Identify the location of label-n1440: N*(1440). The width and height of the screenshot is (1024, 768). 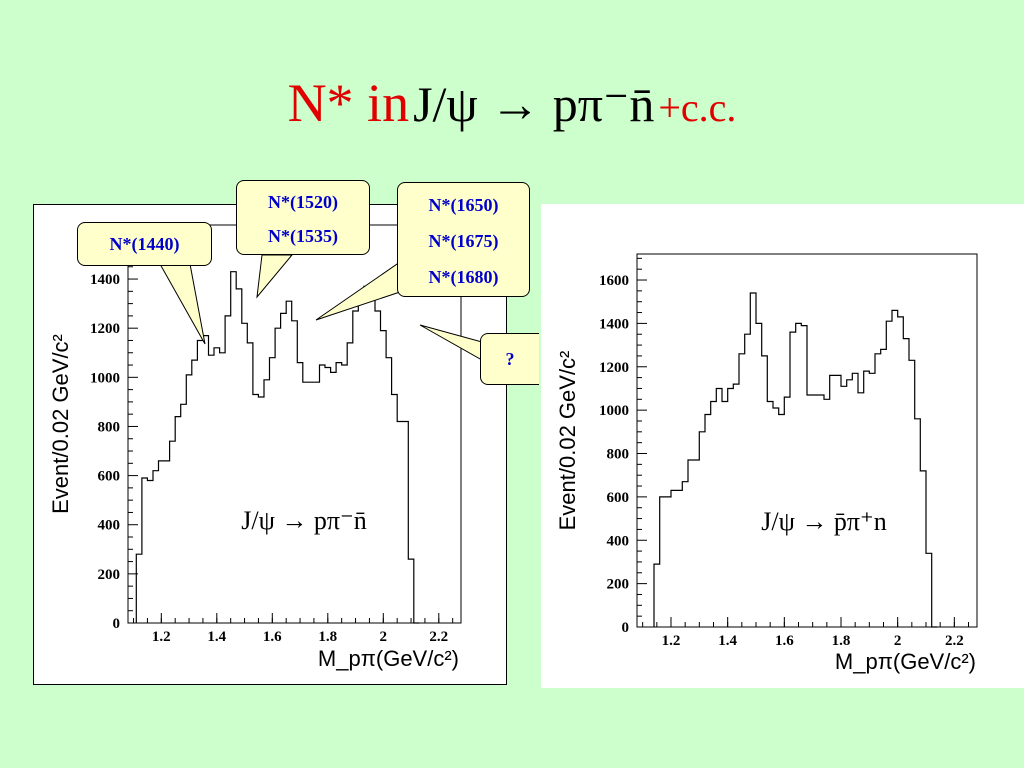
(144, 244).